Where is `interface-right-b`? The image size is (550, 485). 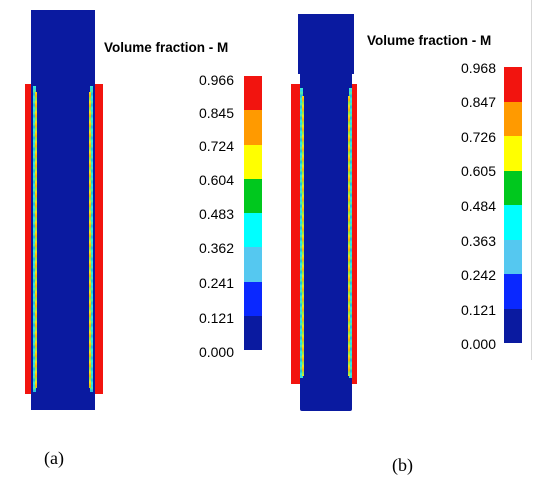 interface-right-b is located at coordinates (350, 233).